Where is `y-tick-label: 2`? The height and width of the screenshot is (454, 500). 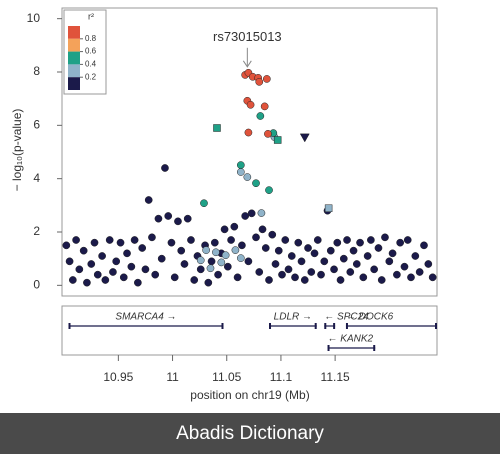
y-tick-label: 2 is located at coordinates (36, 231).